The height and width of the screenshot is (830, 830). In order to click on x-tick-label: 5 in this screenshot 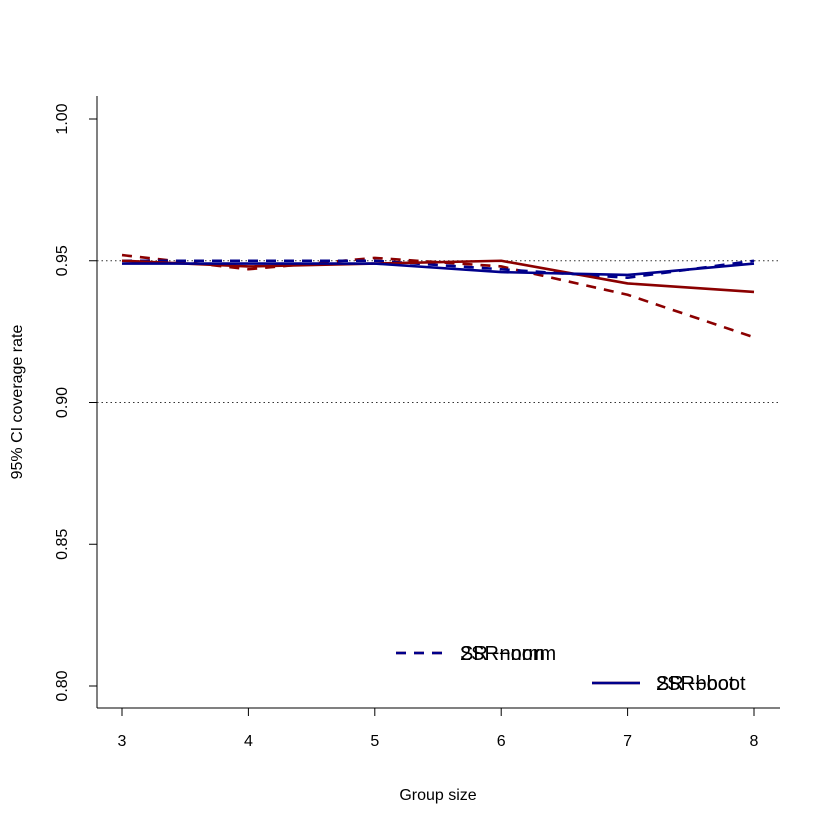, I will do `click(374, 741)`.